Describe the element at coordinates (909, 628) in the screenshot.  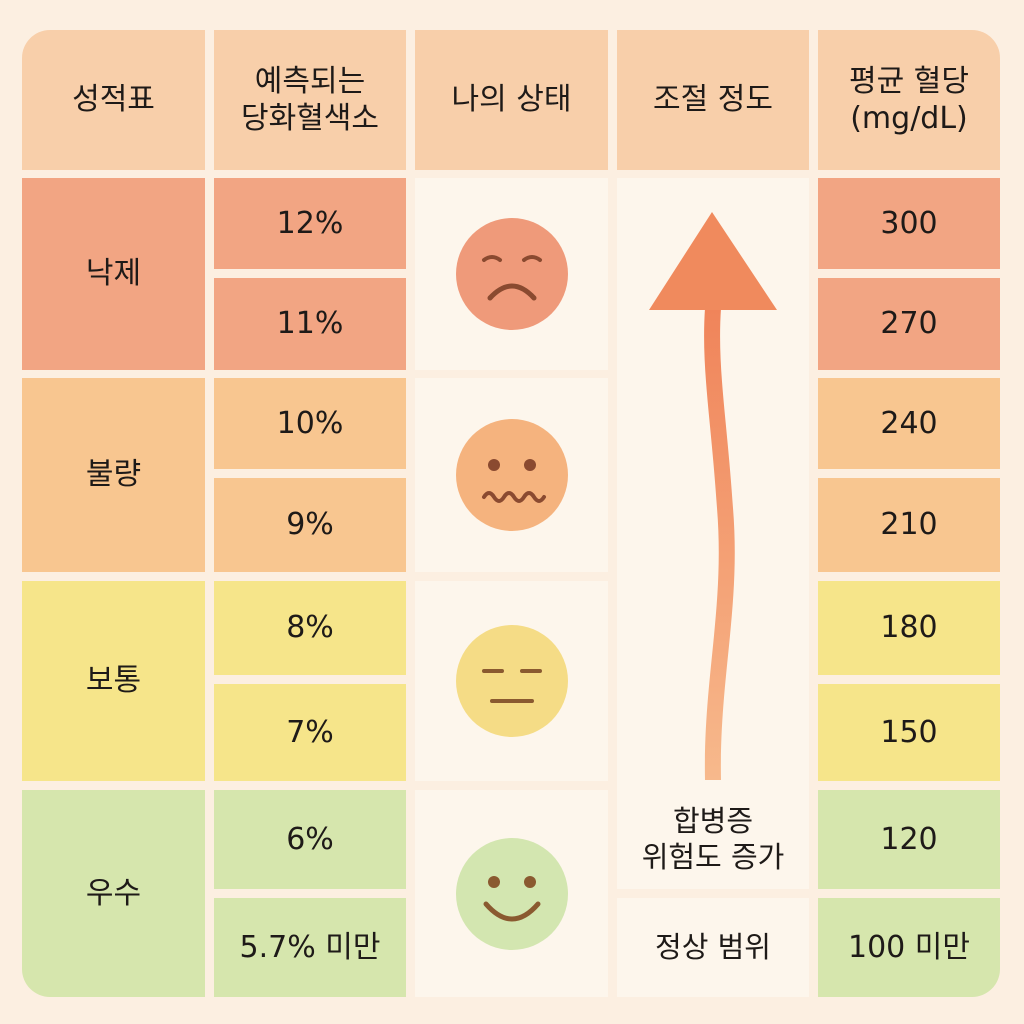
I see `glucose-cell: 180` at that location.